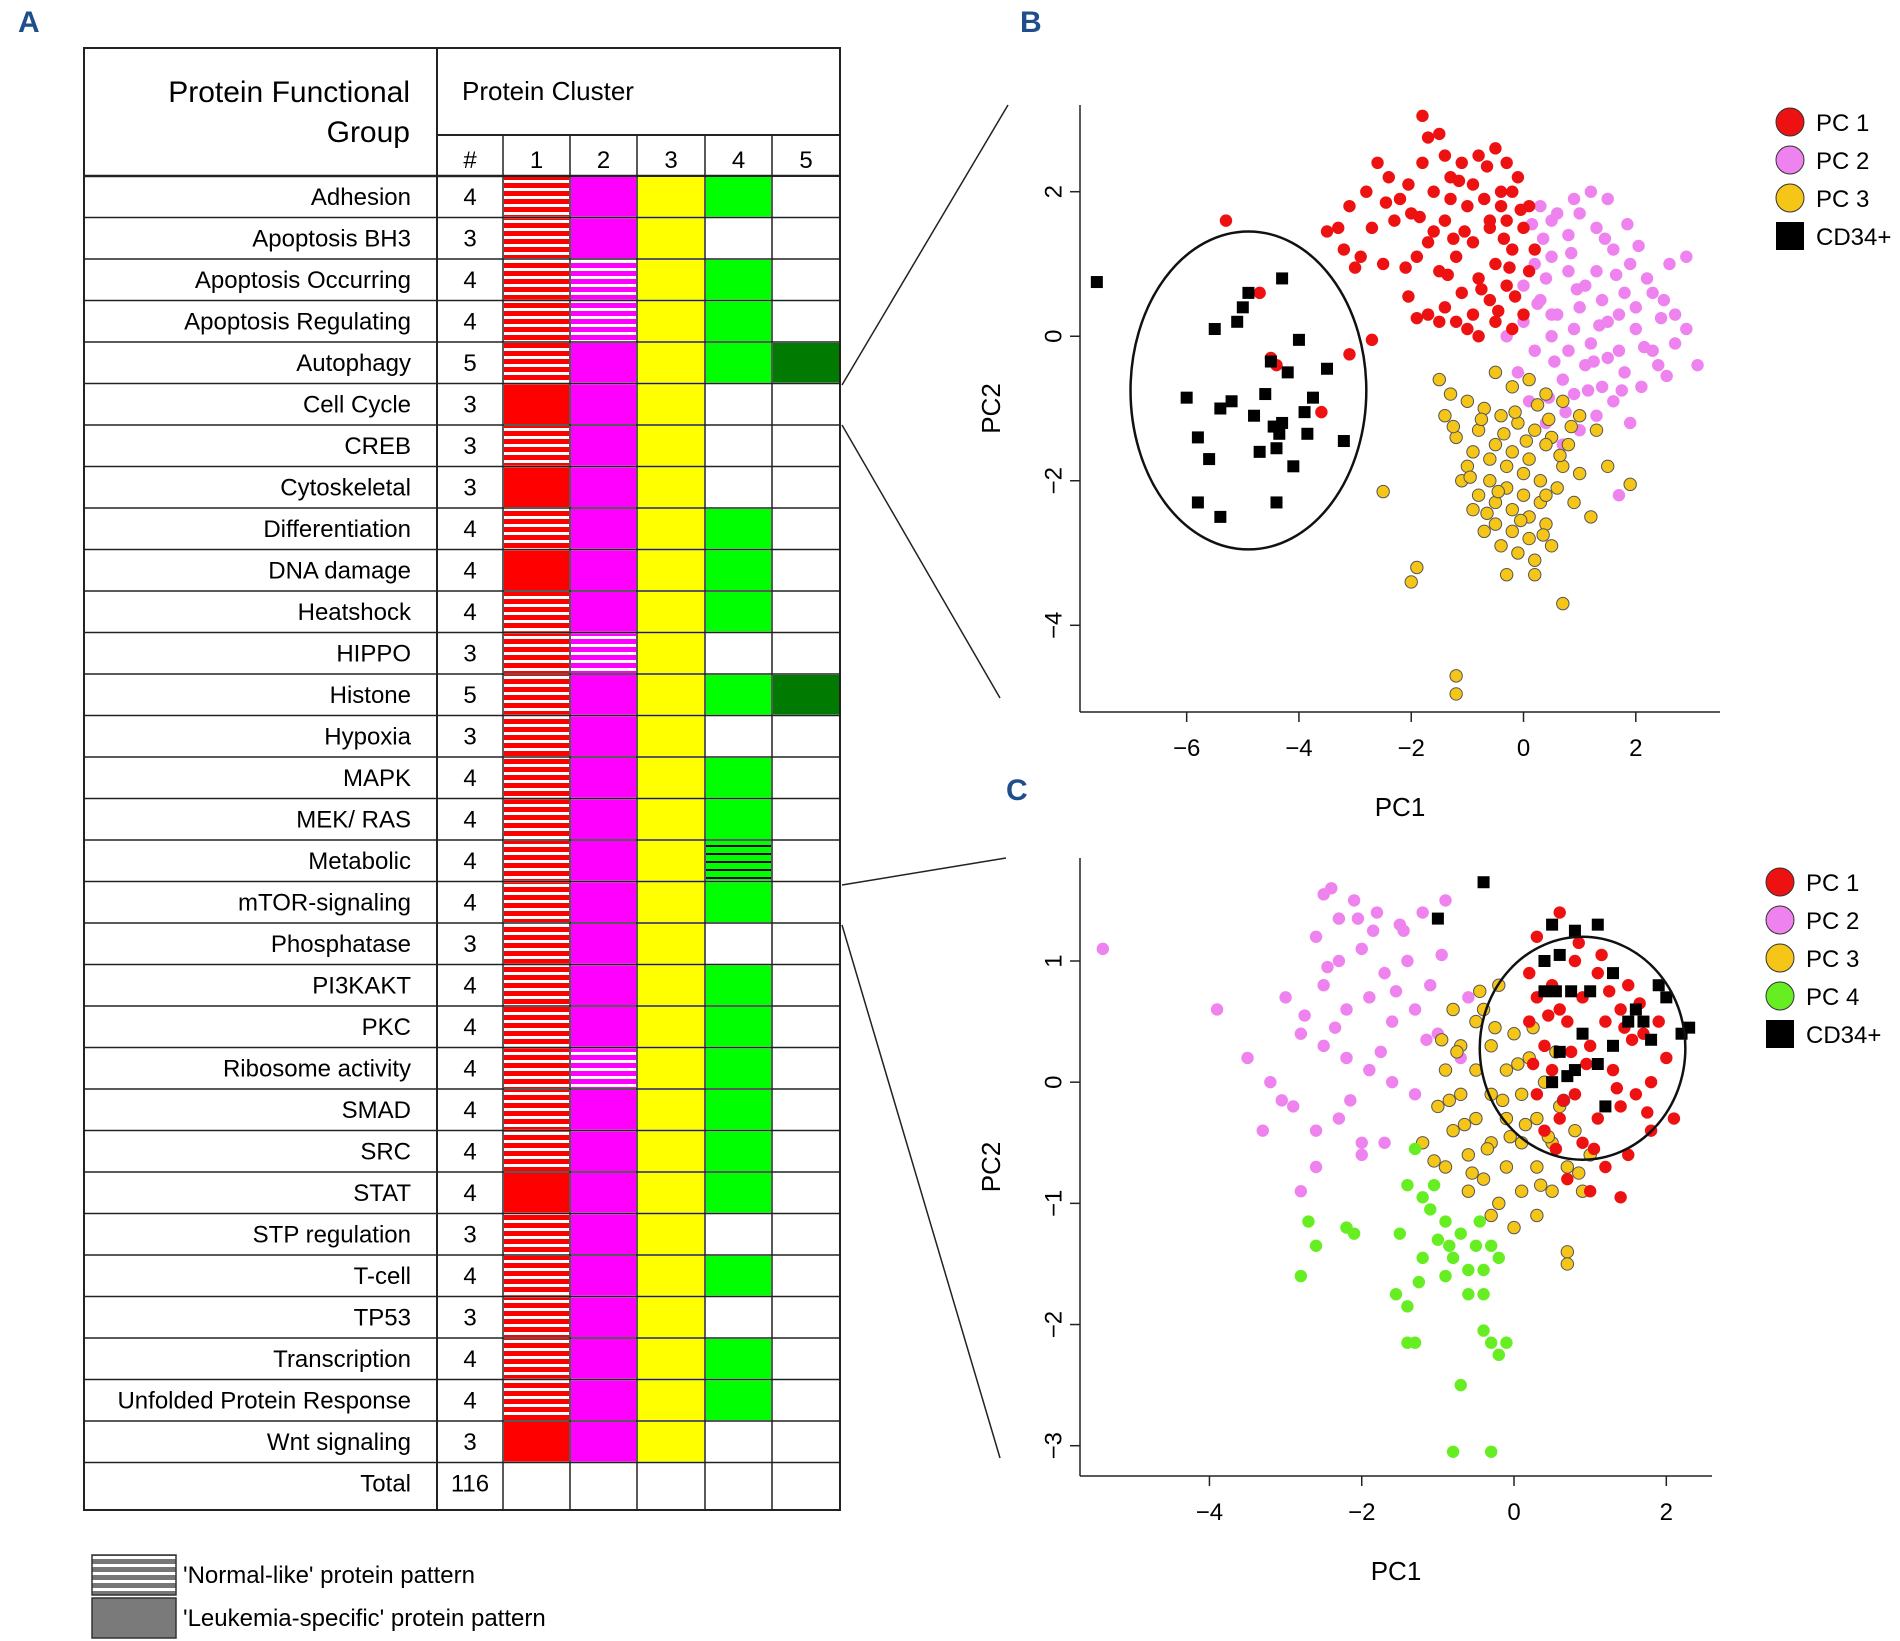 This screenshot has width=1900, height=1641. What do you see at coordinates (1054, 191) in the screenshot?
I see `y-tick-label: 2` at bounding box center [1054, 191].